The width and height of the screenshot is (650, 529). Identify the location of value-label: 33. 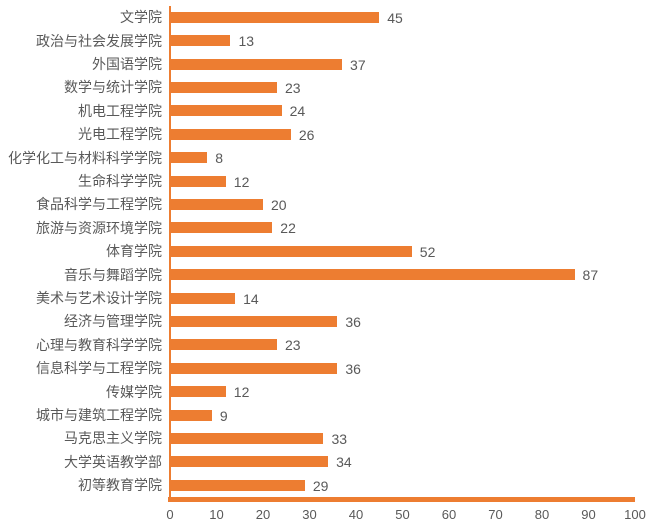
(339, 438).